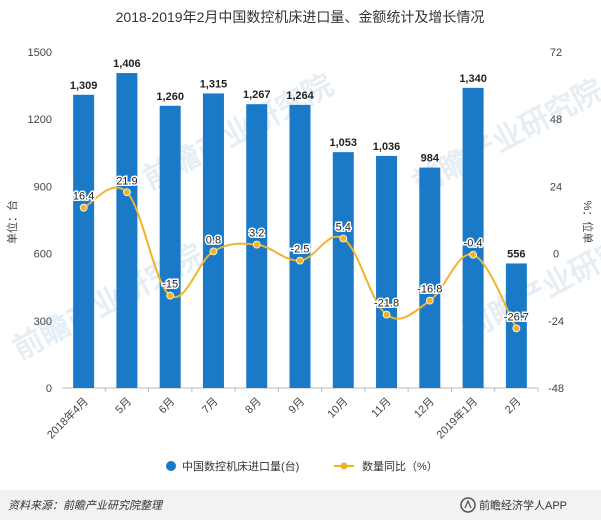 This screenshot has height=520, width=601. I want to click on left-axis: 0 300 600 900 1200 1500, so click(40, 221).